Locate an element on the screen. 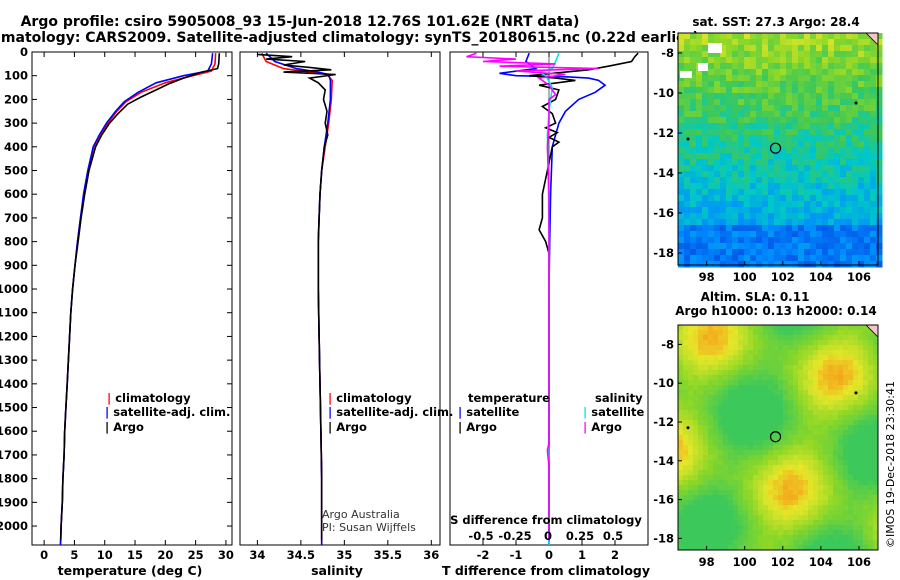  series-line-satellite-adj-clim- is located at coordinates (136, 299).